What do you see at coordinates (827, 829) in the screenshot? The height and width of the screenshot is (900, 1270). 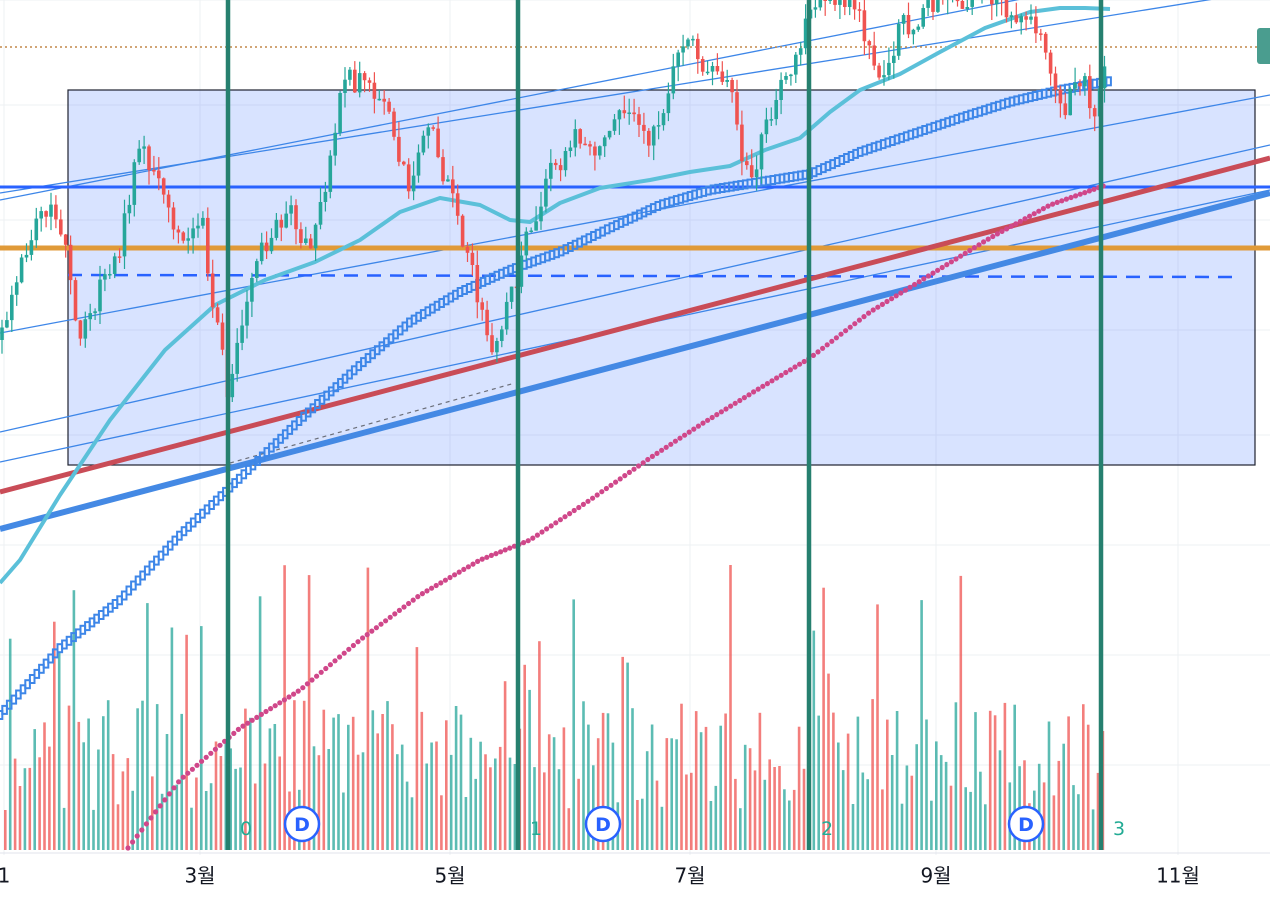 I see `cycle-label-2: 2` at bounding box center [827, 829].